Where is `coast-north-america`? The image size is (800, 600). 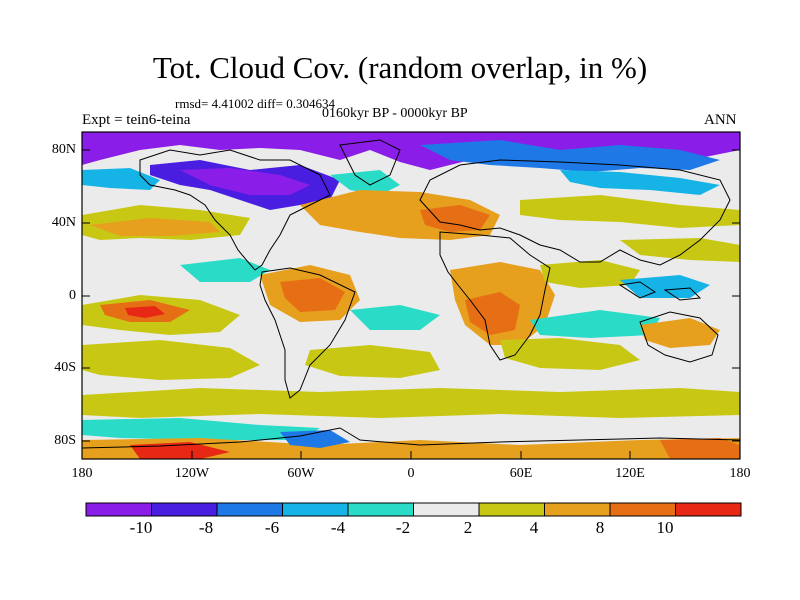
coast-north-america is located at coordinates (235, 210).